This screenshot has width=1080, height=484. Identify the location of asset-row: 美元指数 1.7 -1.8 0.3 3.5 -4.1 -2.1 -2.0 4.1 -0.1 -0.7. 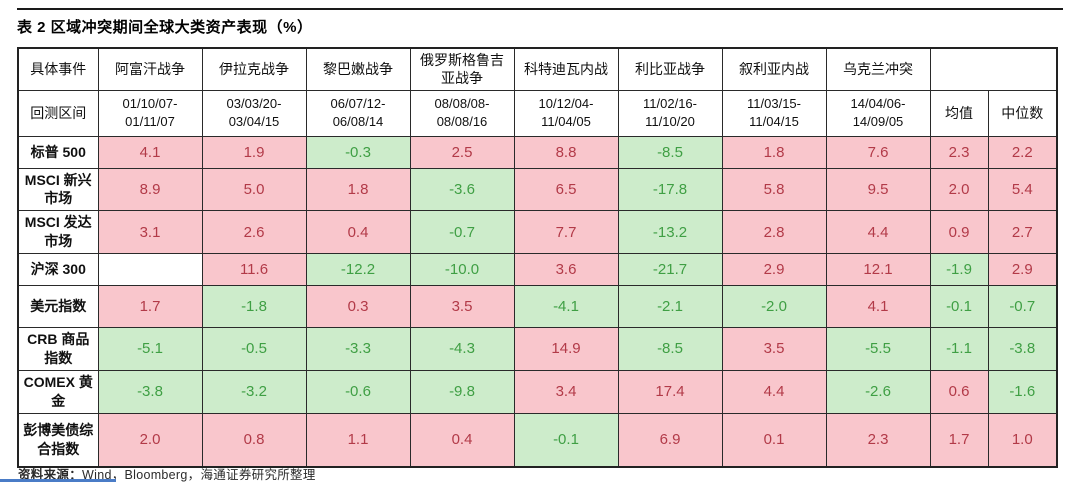
(537, 307).